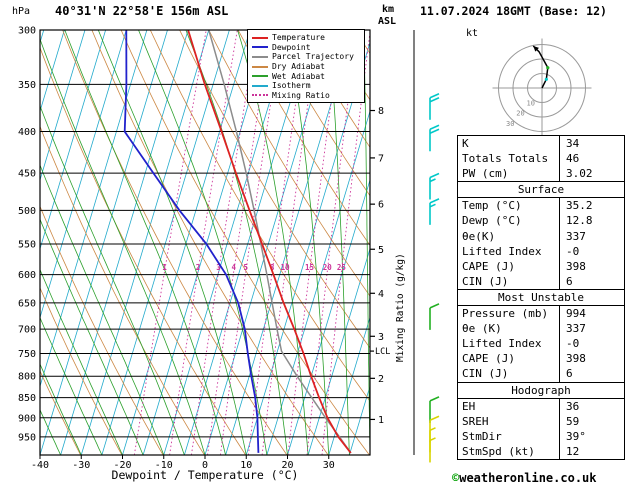  What do you see at coordinates (309, 267) in the screenshot?
I see `svg-text: 15` at bounding box center [309, 267].